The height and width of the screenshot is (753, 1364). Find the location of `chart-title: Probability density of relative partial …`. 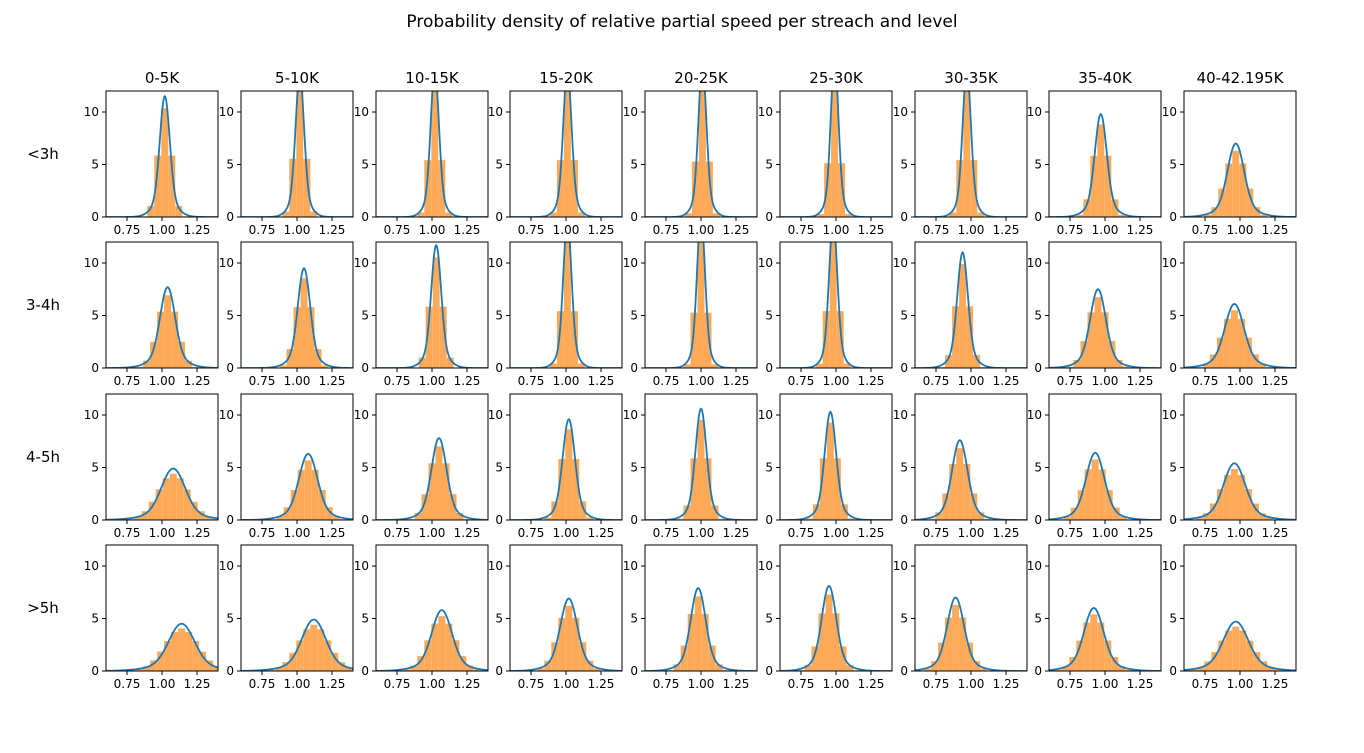

chart-title: Probability density of relative partial … is located at coordinates (682, 22).